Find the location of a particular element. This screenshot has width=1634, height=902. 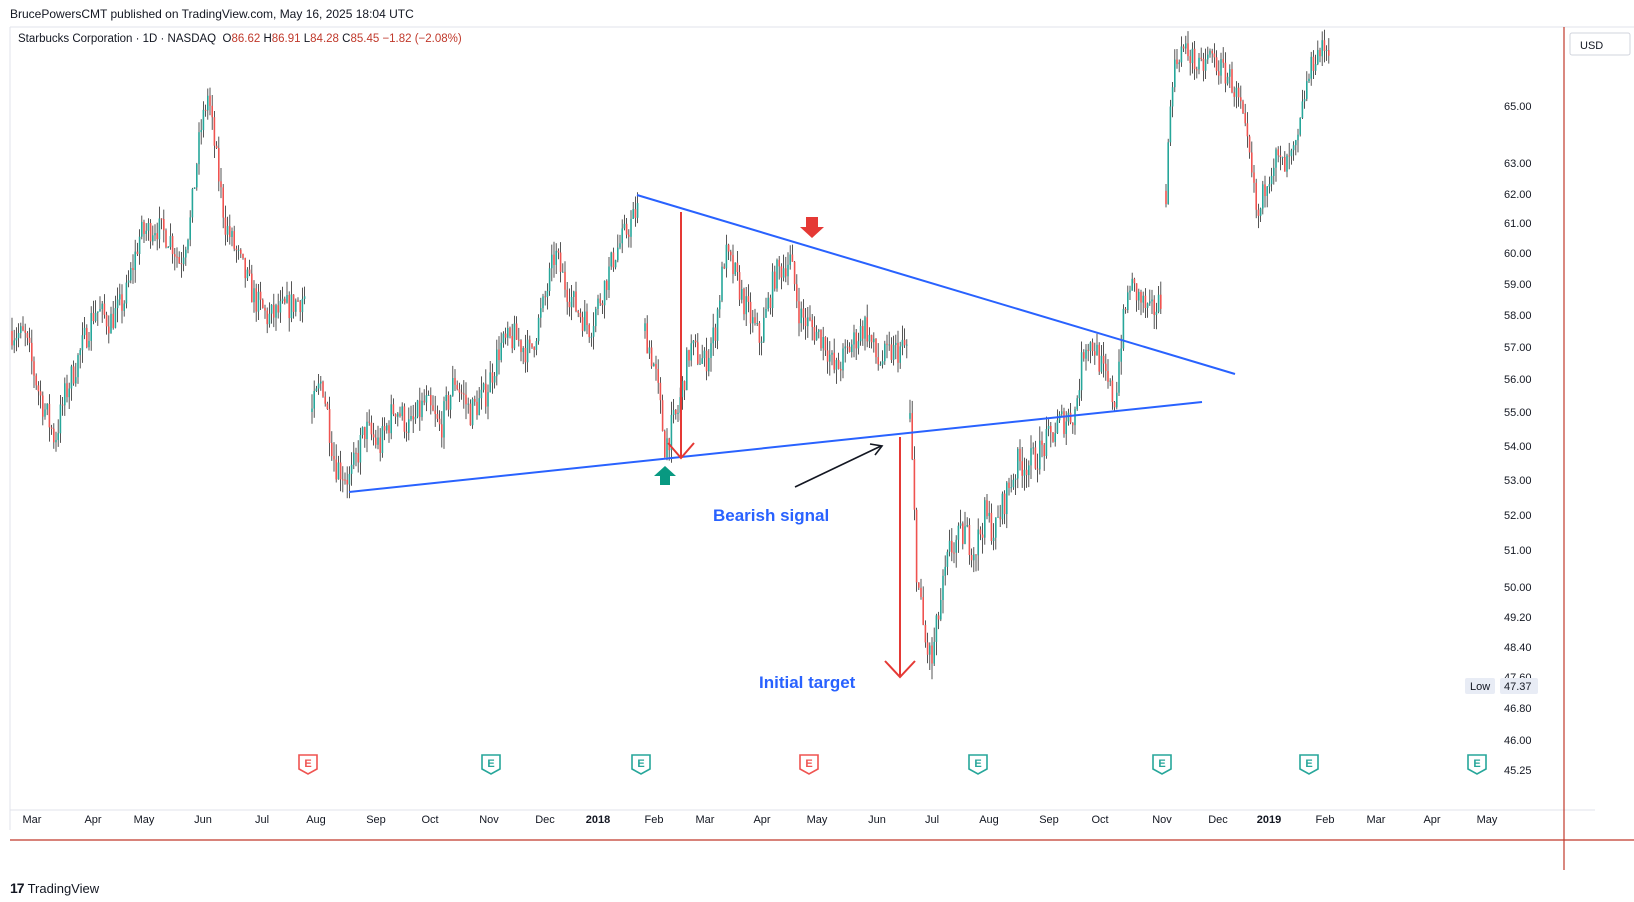

brand-name: TradingView is located at coordinates (63, 888).